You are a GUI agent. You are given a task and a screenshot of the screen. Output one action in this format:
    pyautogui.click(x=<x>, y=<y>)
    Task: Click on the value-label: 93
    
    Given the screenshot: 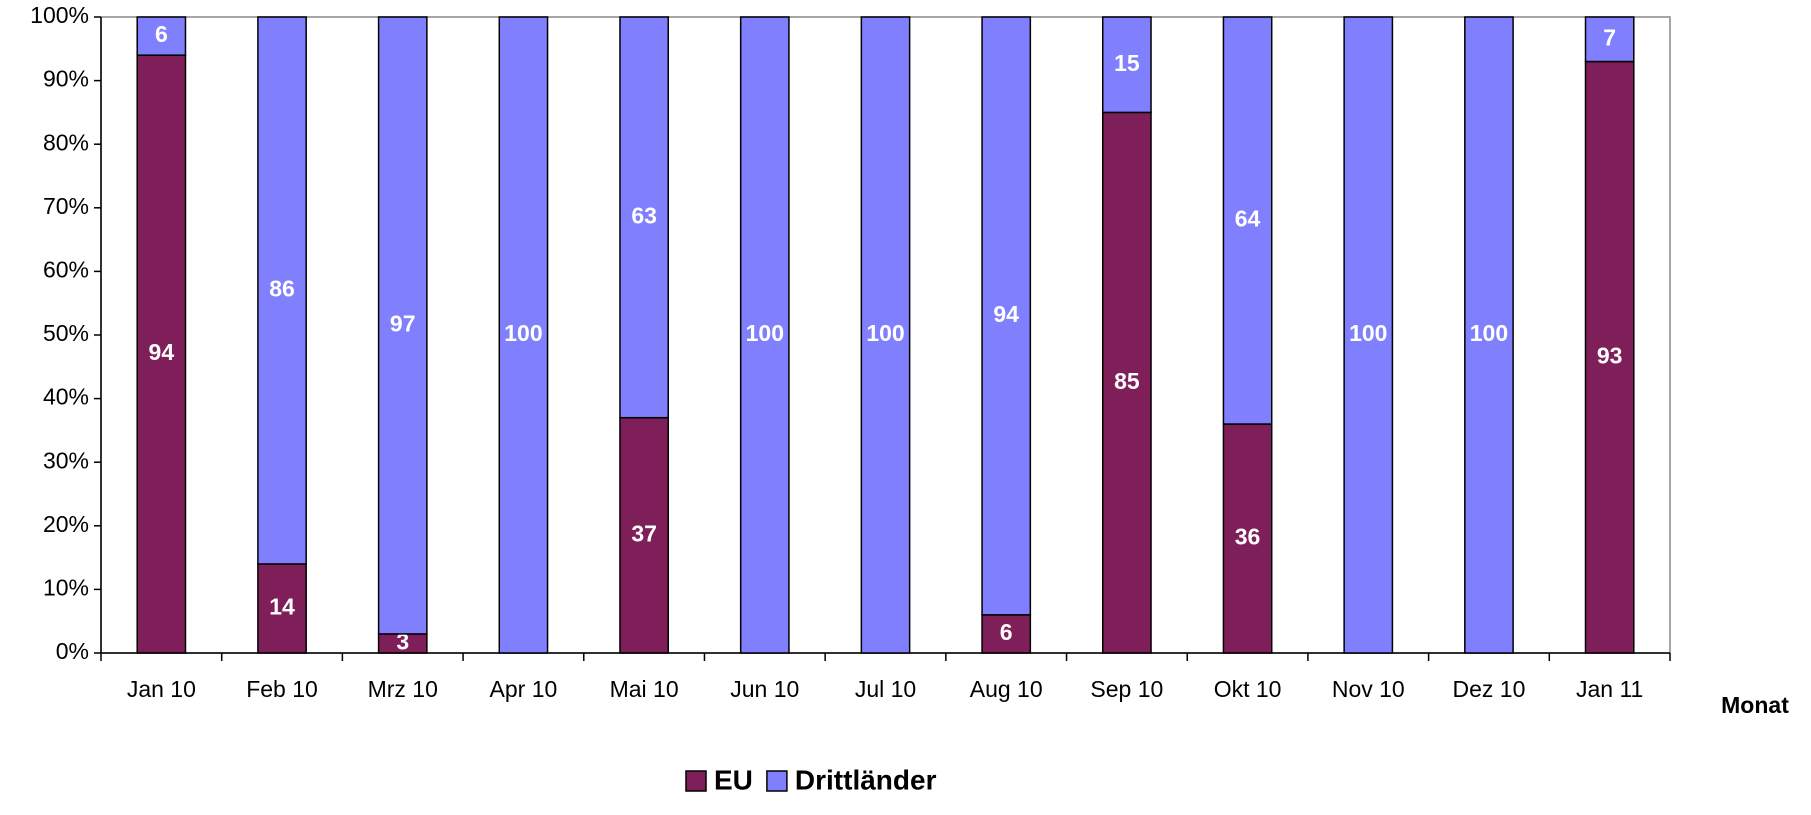 What is the action you would take?
    pyautogui.click(x=1610, y=355)
    